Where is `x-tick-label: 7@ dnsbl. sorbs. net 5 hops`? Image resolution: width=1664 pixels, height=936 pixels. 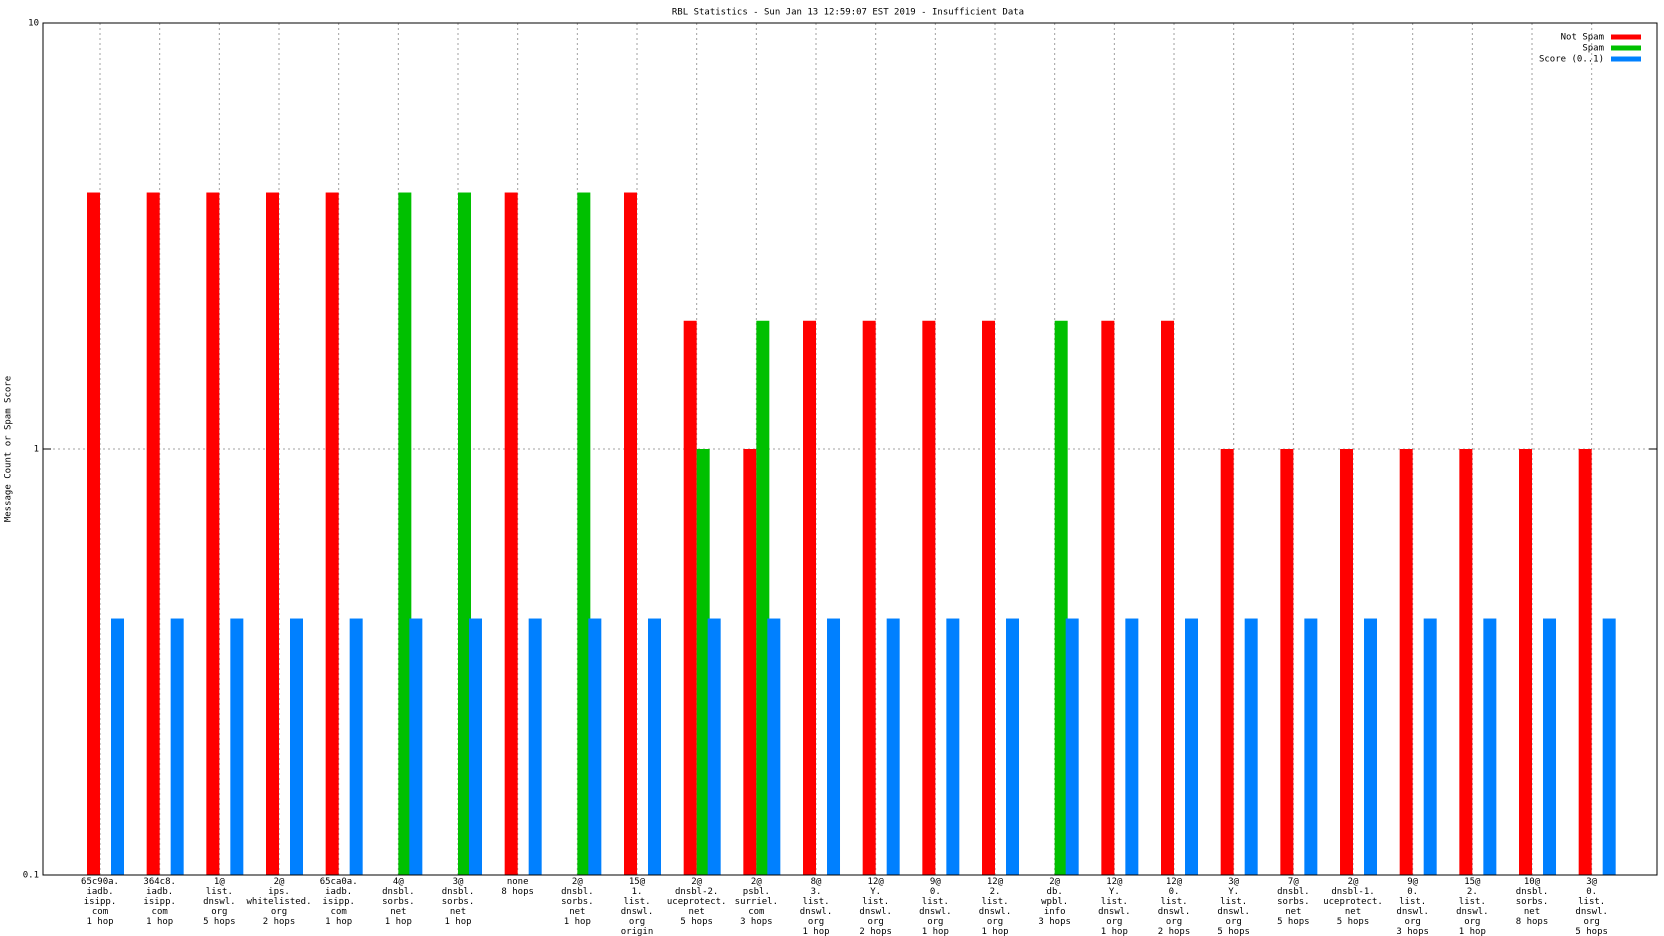
x-tick-label: 7@ dnsbl. sorbs. net 5 hops is located at coordinates (1293, 902).